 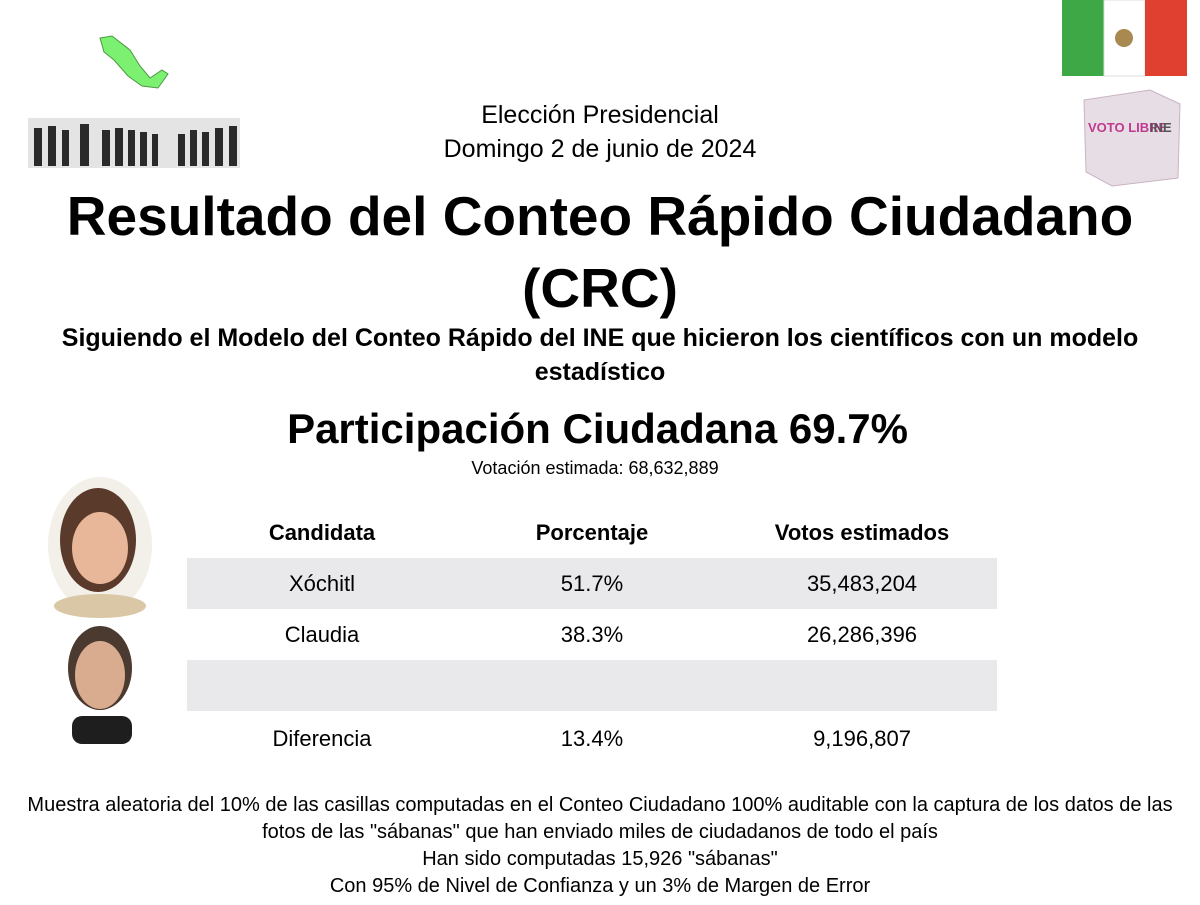 I want to click on flag-red, so click(x=1166, y=38).